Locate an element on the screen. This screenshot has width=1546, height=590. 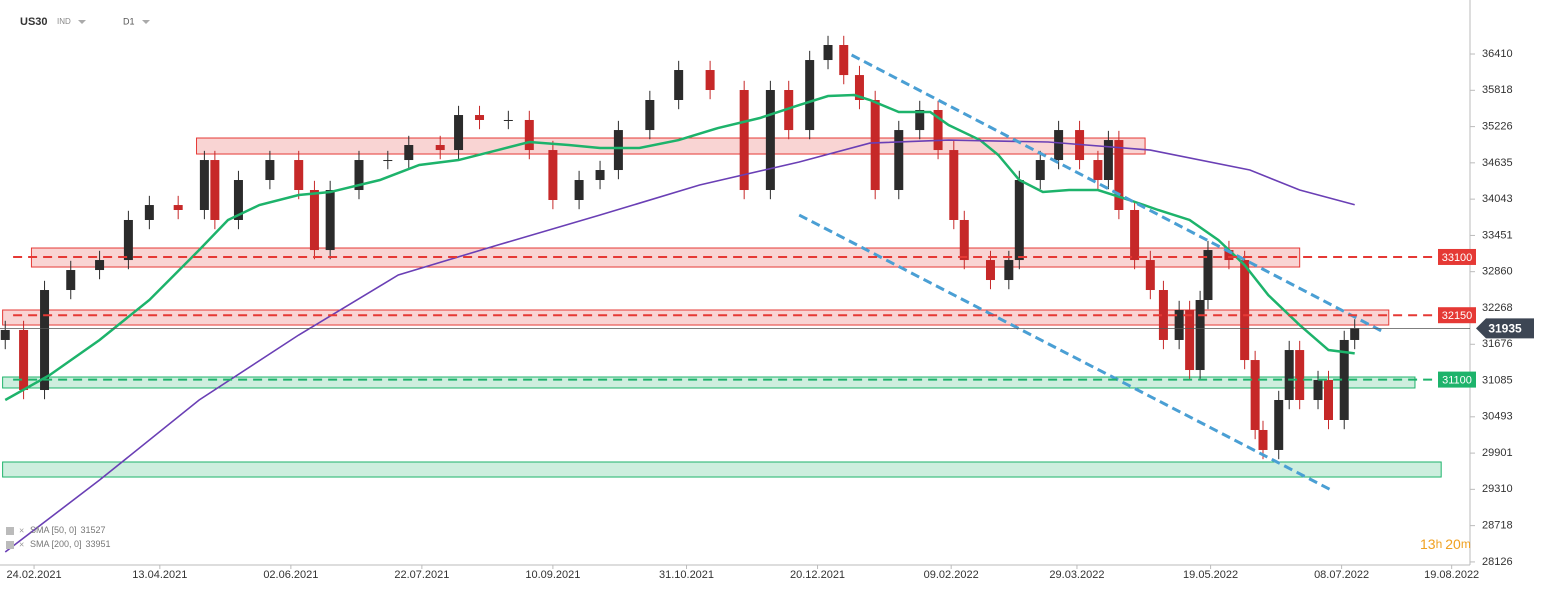
current-price-box is located at coordinates (1505, 328).